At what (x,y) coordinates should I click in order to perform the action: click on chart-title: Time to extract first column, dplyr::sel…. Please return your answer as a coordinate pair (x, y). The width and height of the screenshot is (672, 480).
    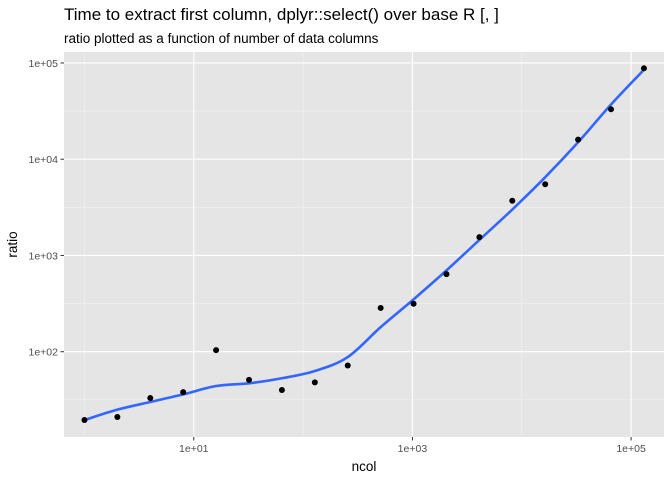
    Looking at the image, I should click on (281, 14).